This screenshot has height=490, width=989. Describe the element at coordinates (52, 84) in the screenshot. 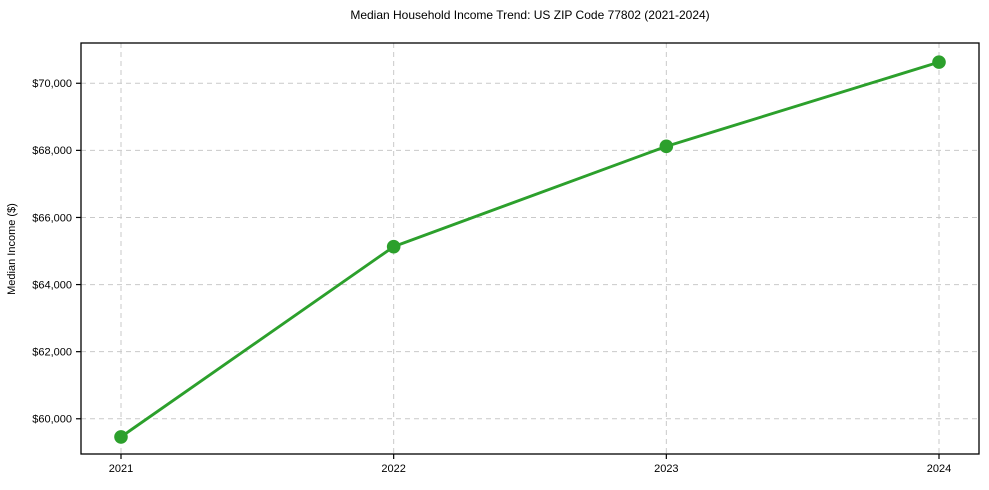

I see `y-tick-label: $70,000` at that location.